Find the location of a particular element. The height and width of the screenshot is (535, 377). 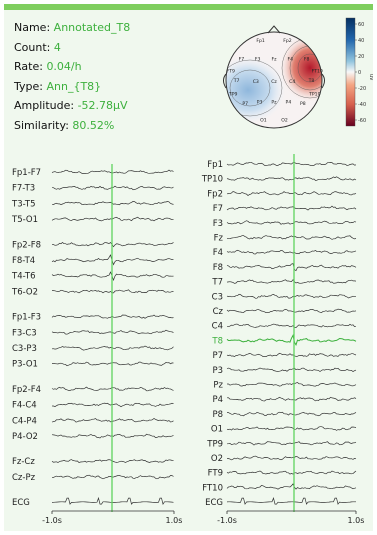

channel-label: F8 is located at coordinates (218, 268).